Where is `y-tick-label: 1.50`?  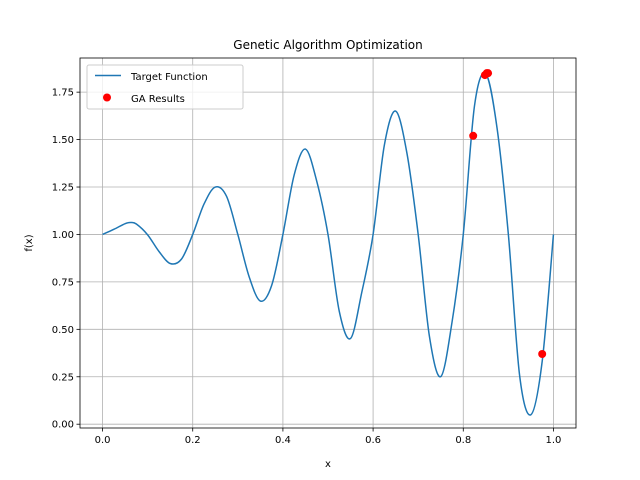
y-tick-label: 1.50 is located at coordinates (63, 140).